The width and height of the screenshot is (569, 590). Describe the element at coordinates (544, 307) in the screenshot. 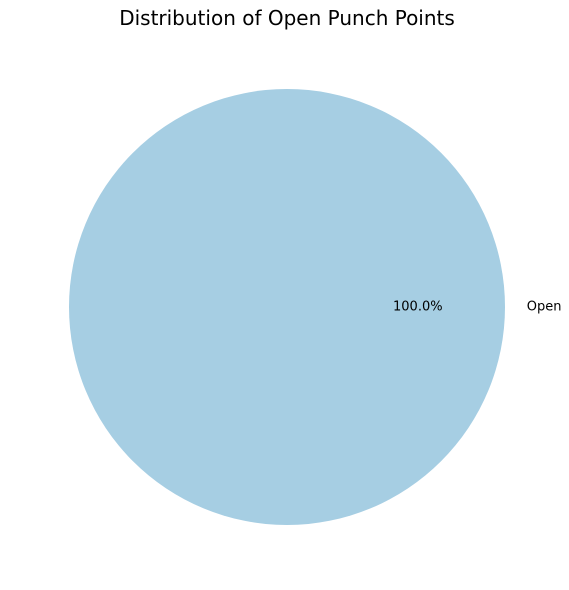

I see `slice-label: Open` at that location.